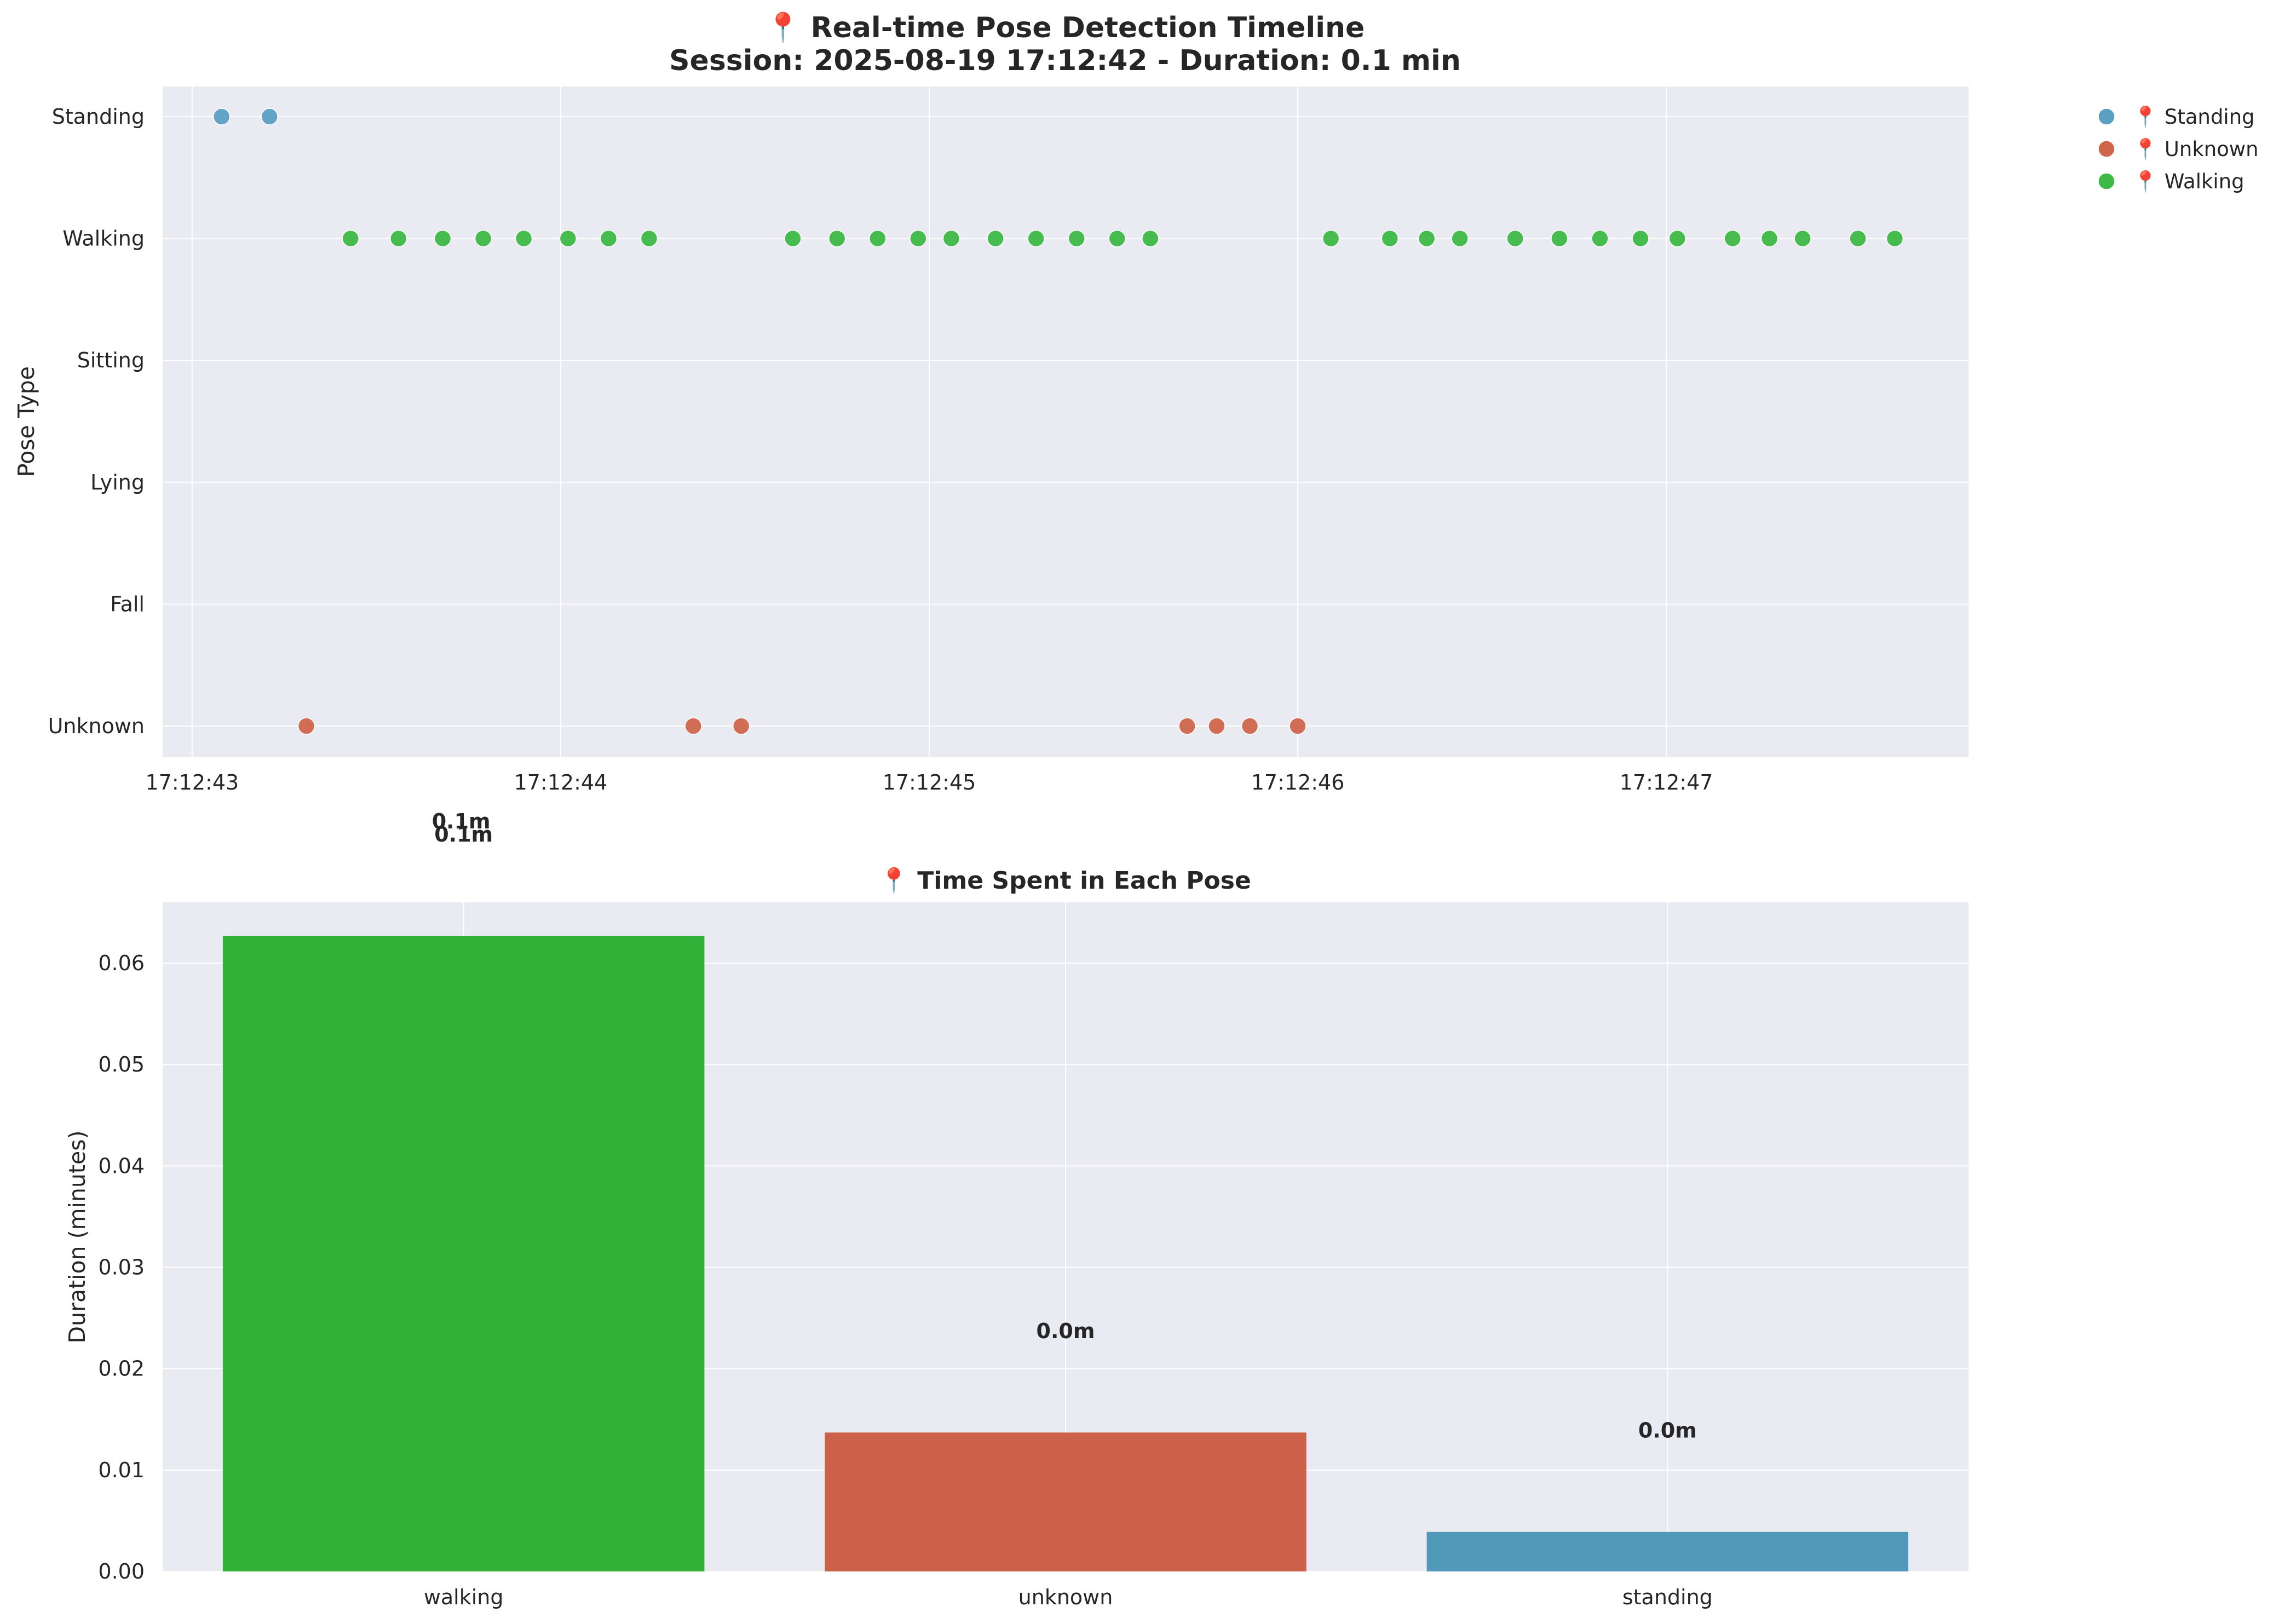 Image resolution: width=2285 pixels, height=1624 pixels. What do you see at coordinates (2196, 149) in the screenshot?
I see `legend-label-unknown: 📍 Unknown` at bounding box center [2196, 149].